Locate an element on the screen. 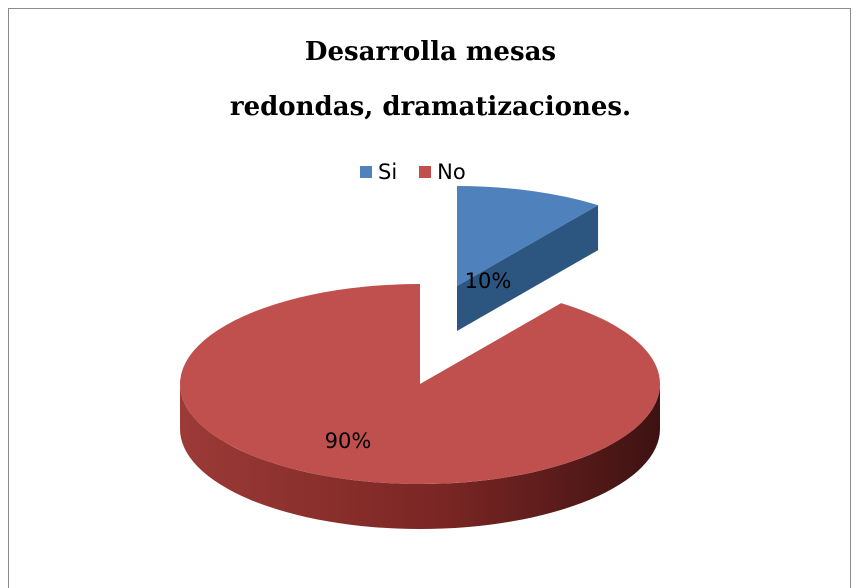 This screenshot has height=588, width=861. slice-si: 10% is located at coordinates (528, 258).